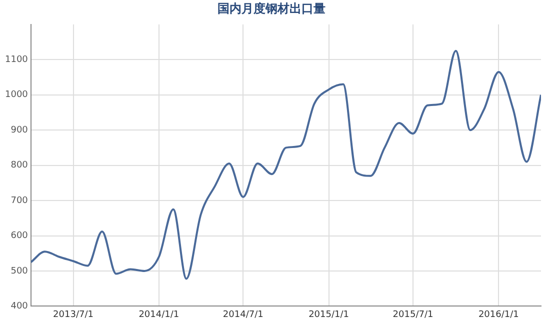 The image size is (547, 323). I want to click on x-tick-label: 2015/1/1, so click(328, 315).